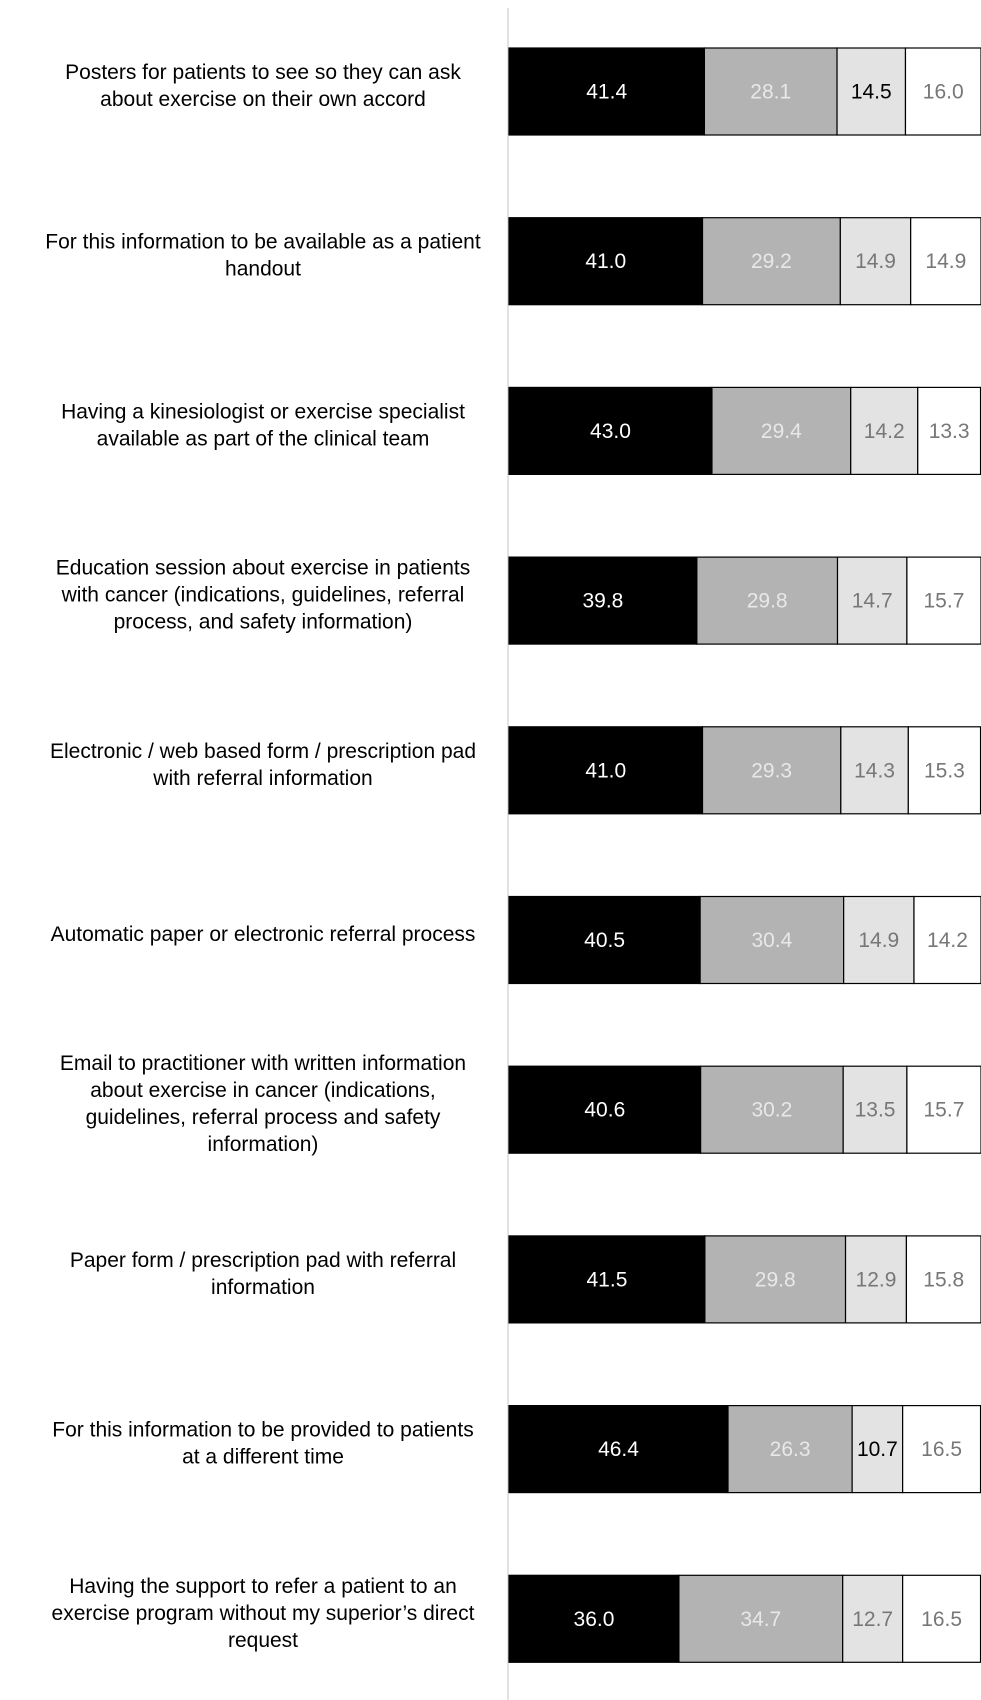  I want to click on category-label-line: guidelines, referral process and safety, so click(263, 1117).